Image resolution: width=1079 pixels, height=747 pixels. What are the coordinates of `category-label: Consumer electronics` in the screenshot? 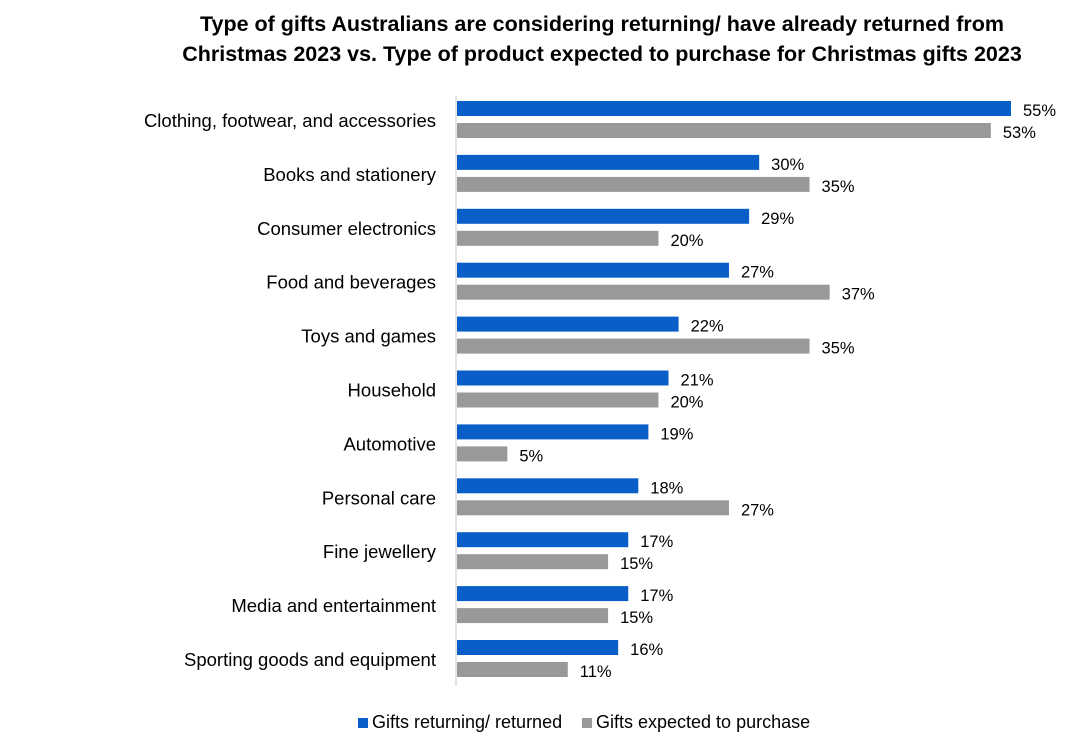 It's located at (346, 228).